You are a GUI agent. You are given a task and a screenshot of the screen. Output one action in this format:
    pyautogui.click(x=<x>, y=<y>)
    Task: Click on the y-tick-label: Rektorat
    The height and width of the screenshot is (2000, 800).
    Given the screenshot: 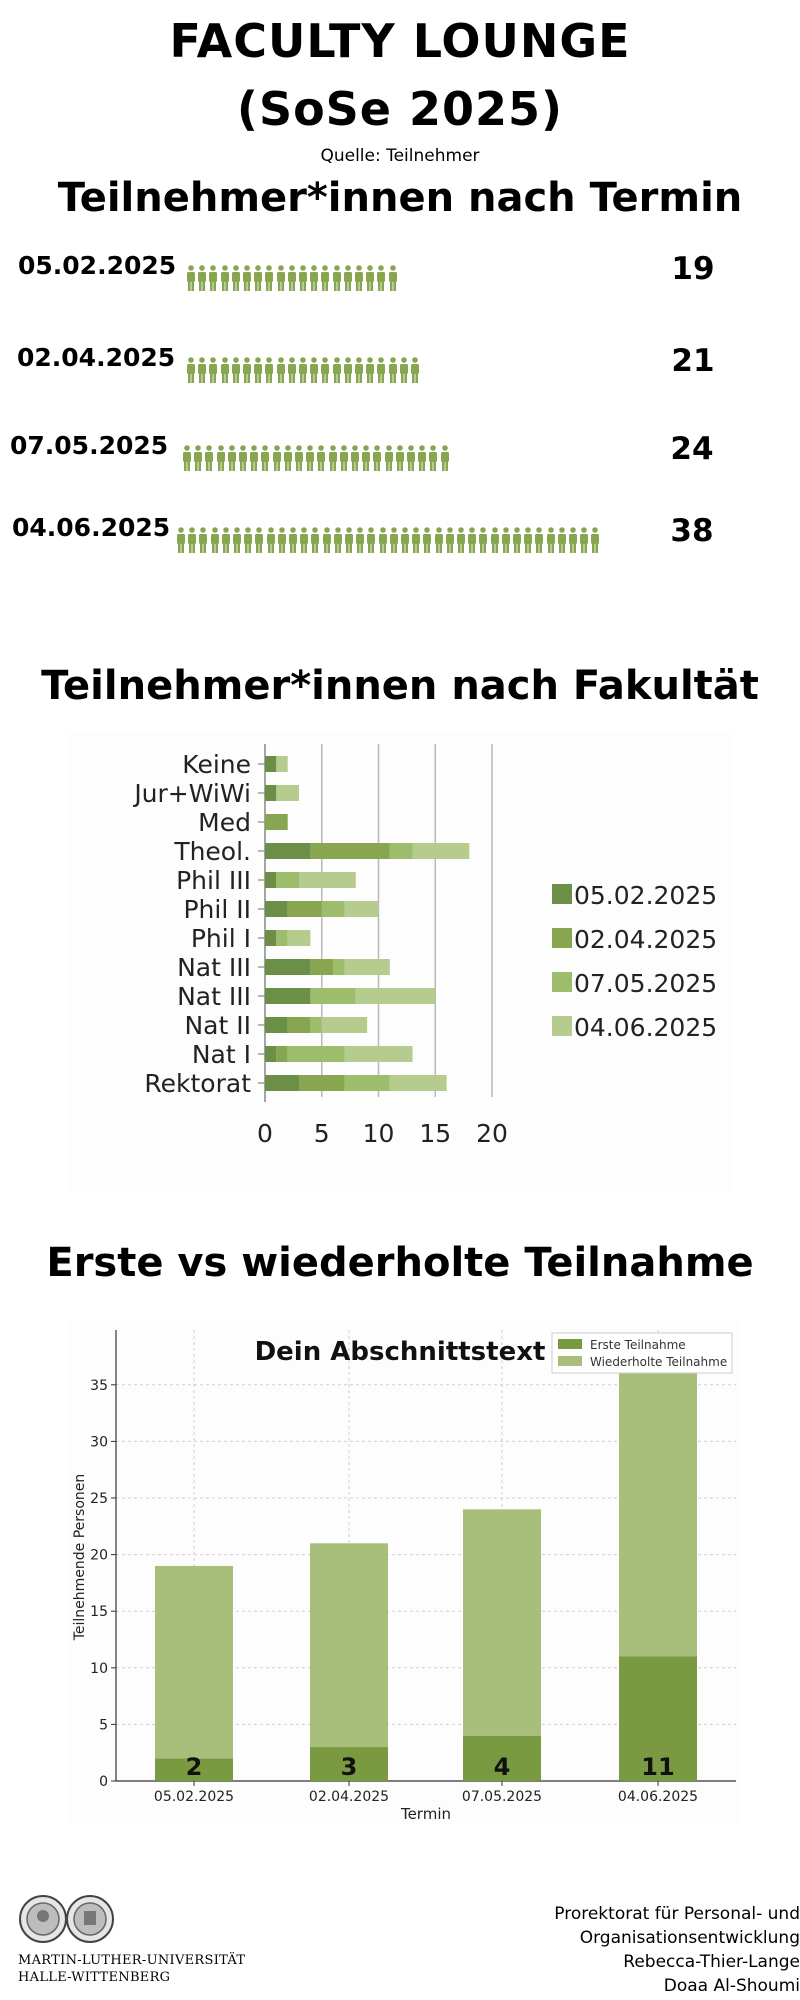 What is the action you would take?
    pyautogui.click(x=197, y=1083)
    